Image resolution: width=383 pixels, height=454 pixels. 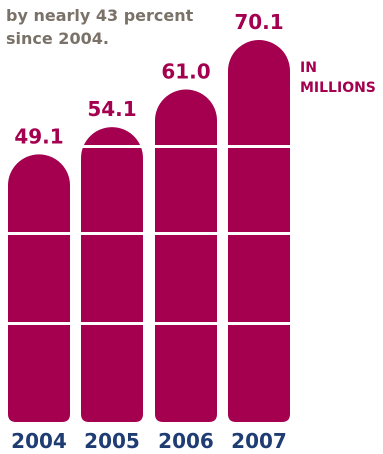 What do you see at coordinates (338, 78) in the screenshot?
I see `unit-label: IN MILLIONS` at bounding box center [338, 78].